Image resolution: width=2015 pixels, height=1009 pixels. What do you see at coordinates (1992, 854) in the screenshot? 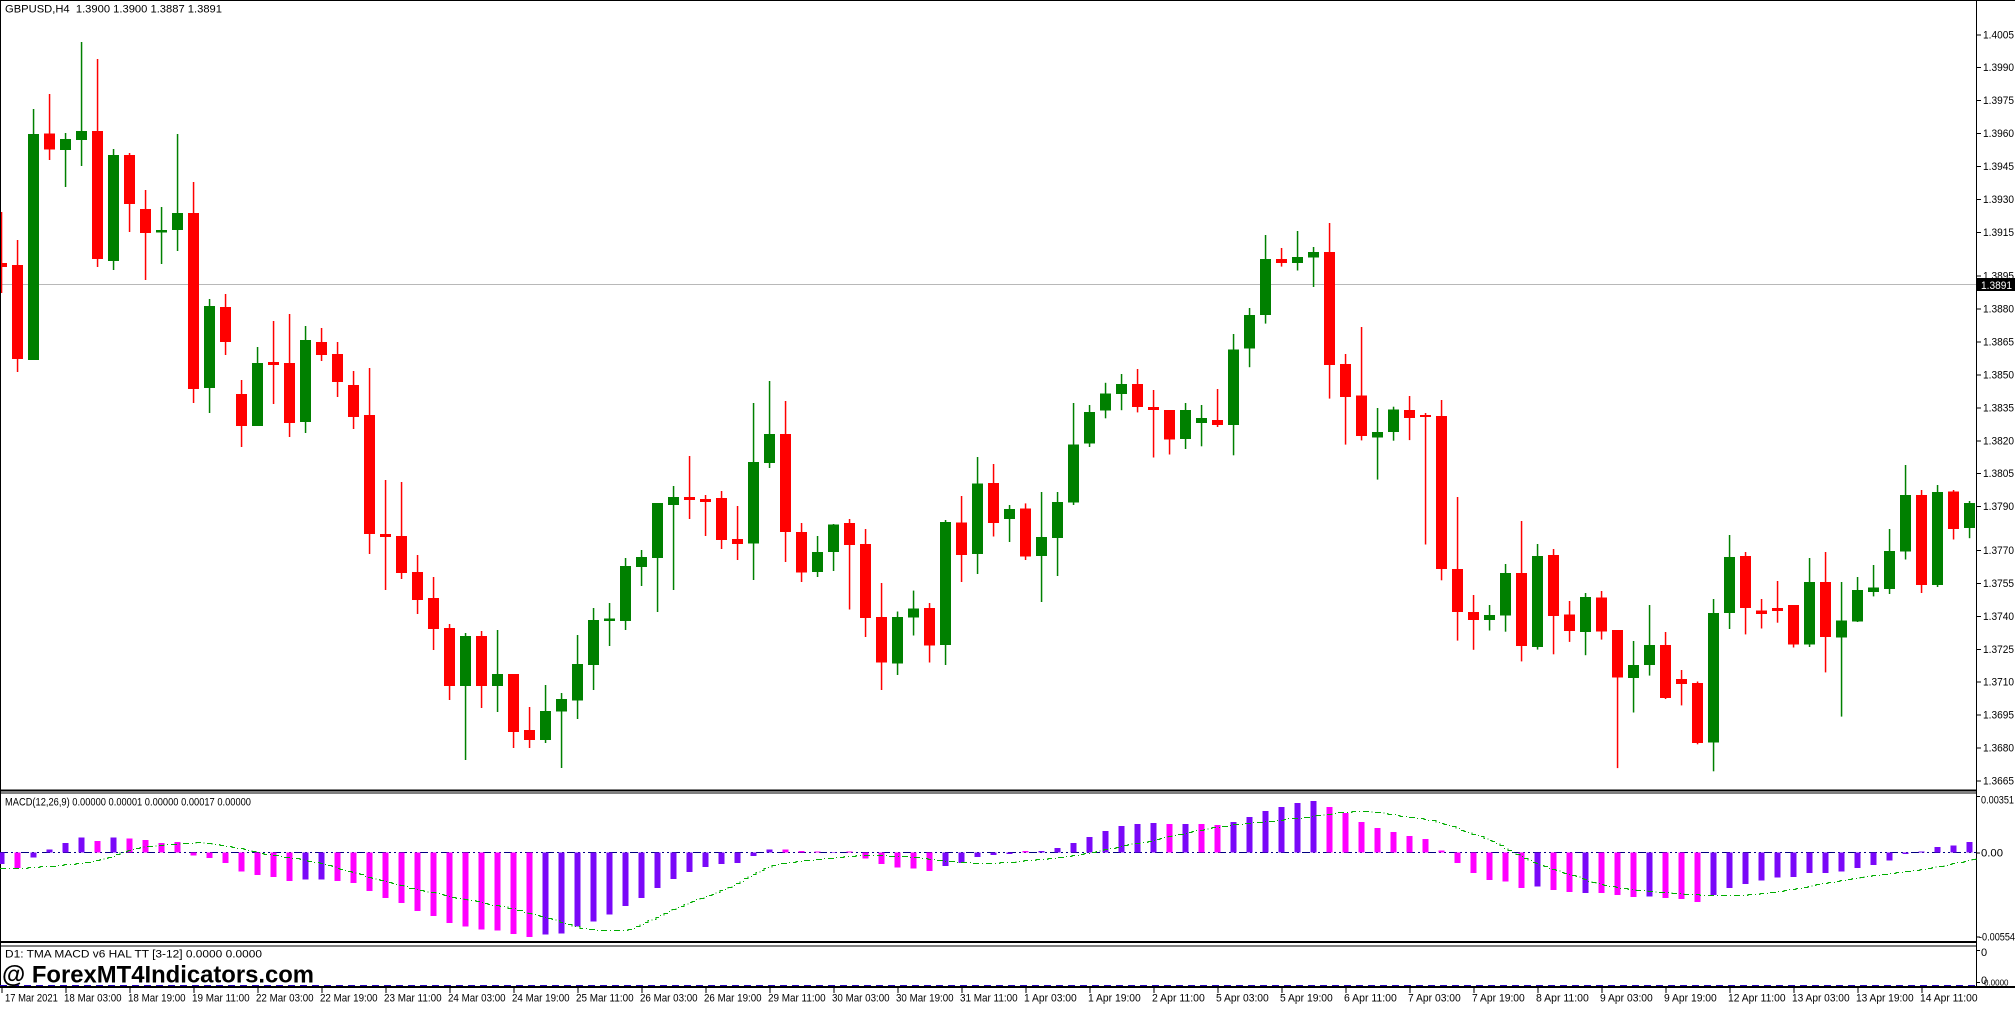
I see `svg-text: 0.00` at bounding box center [1992, 854].